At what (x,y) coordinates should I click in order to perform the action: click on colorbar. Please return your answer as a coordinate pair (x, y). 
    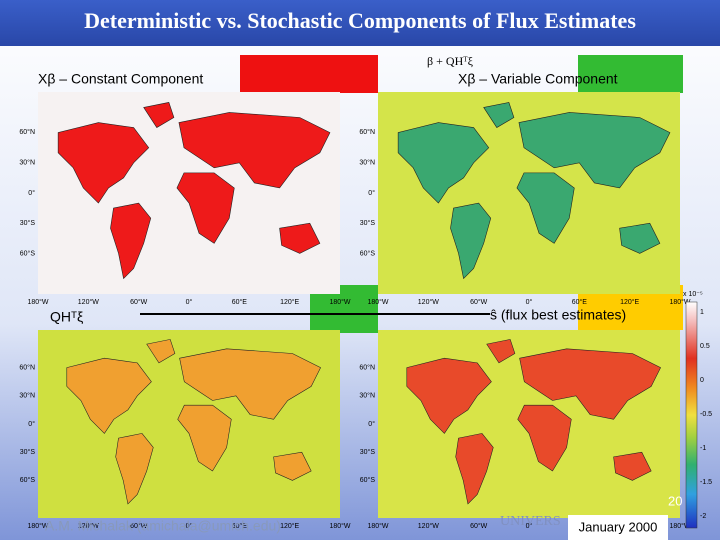
    Looking at the image, I should click on (691, 415).